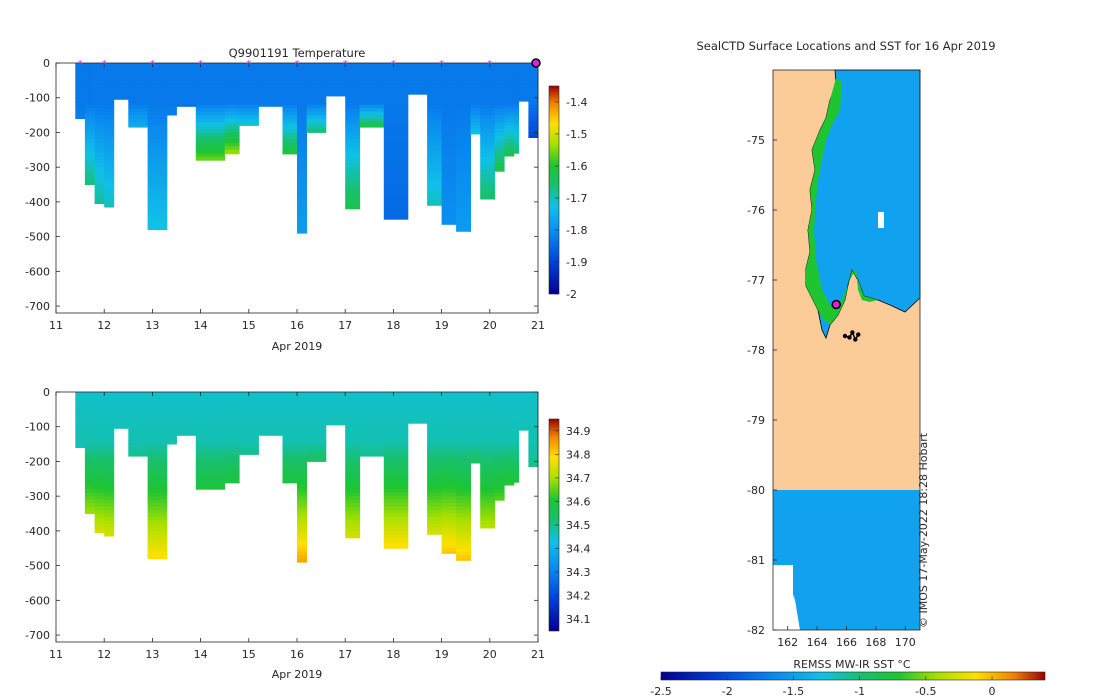 The height and width of the screenshot is (700, 1100). I want to click on lat-tick-label: -81, so click(756, 560).